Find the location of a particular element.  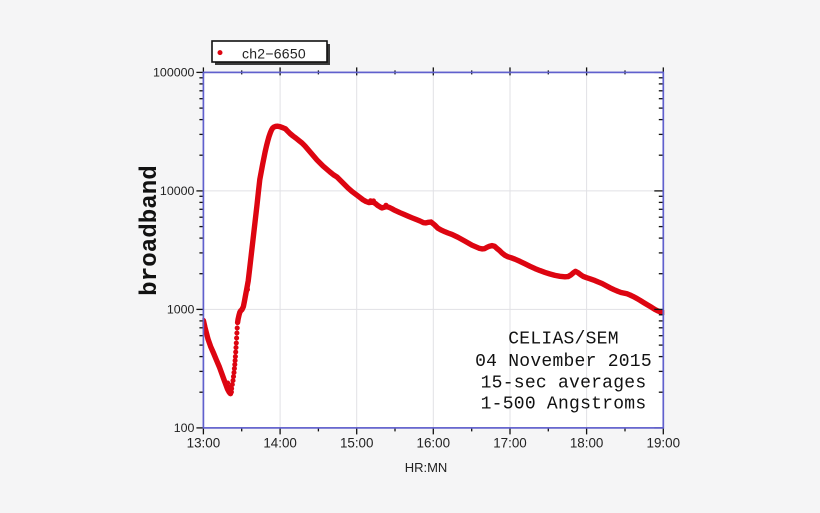

svg-text: 100 is located at coordinates (184, 428).